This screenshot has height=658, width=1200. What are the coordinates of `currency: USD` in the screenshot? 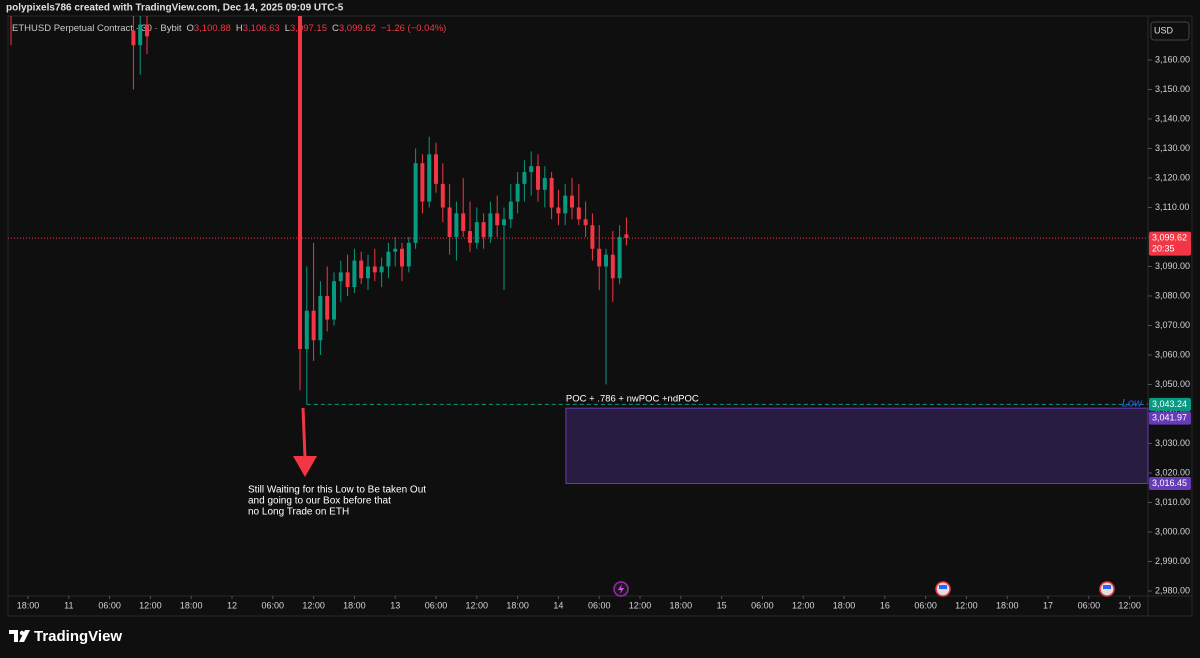 It's located at (1164, 30).